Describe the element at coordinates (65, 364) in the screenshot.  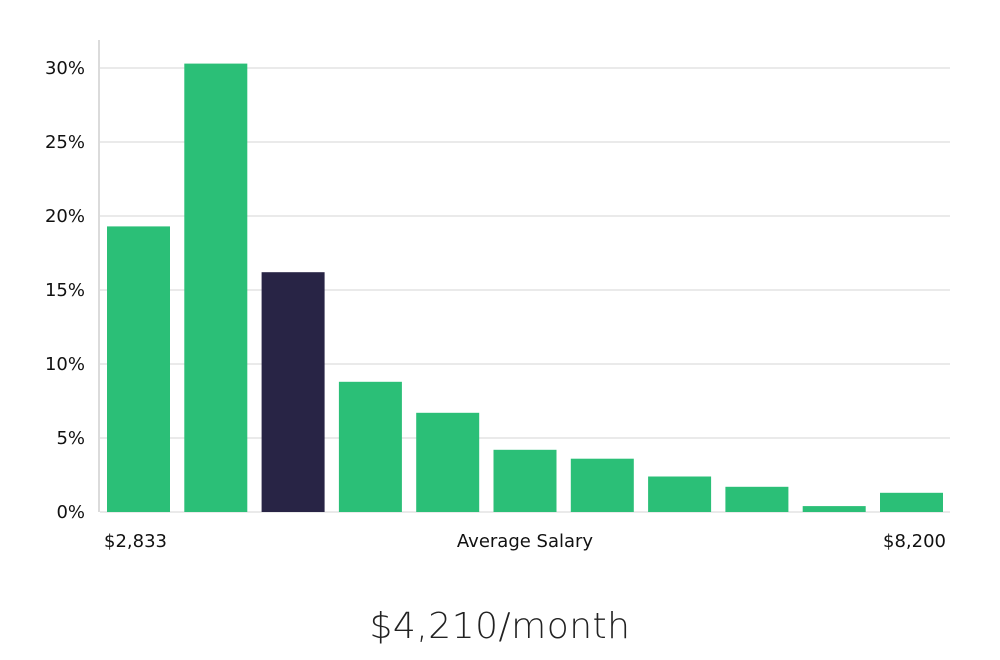
I see `y-tick-label: 10%` at that location.